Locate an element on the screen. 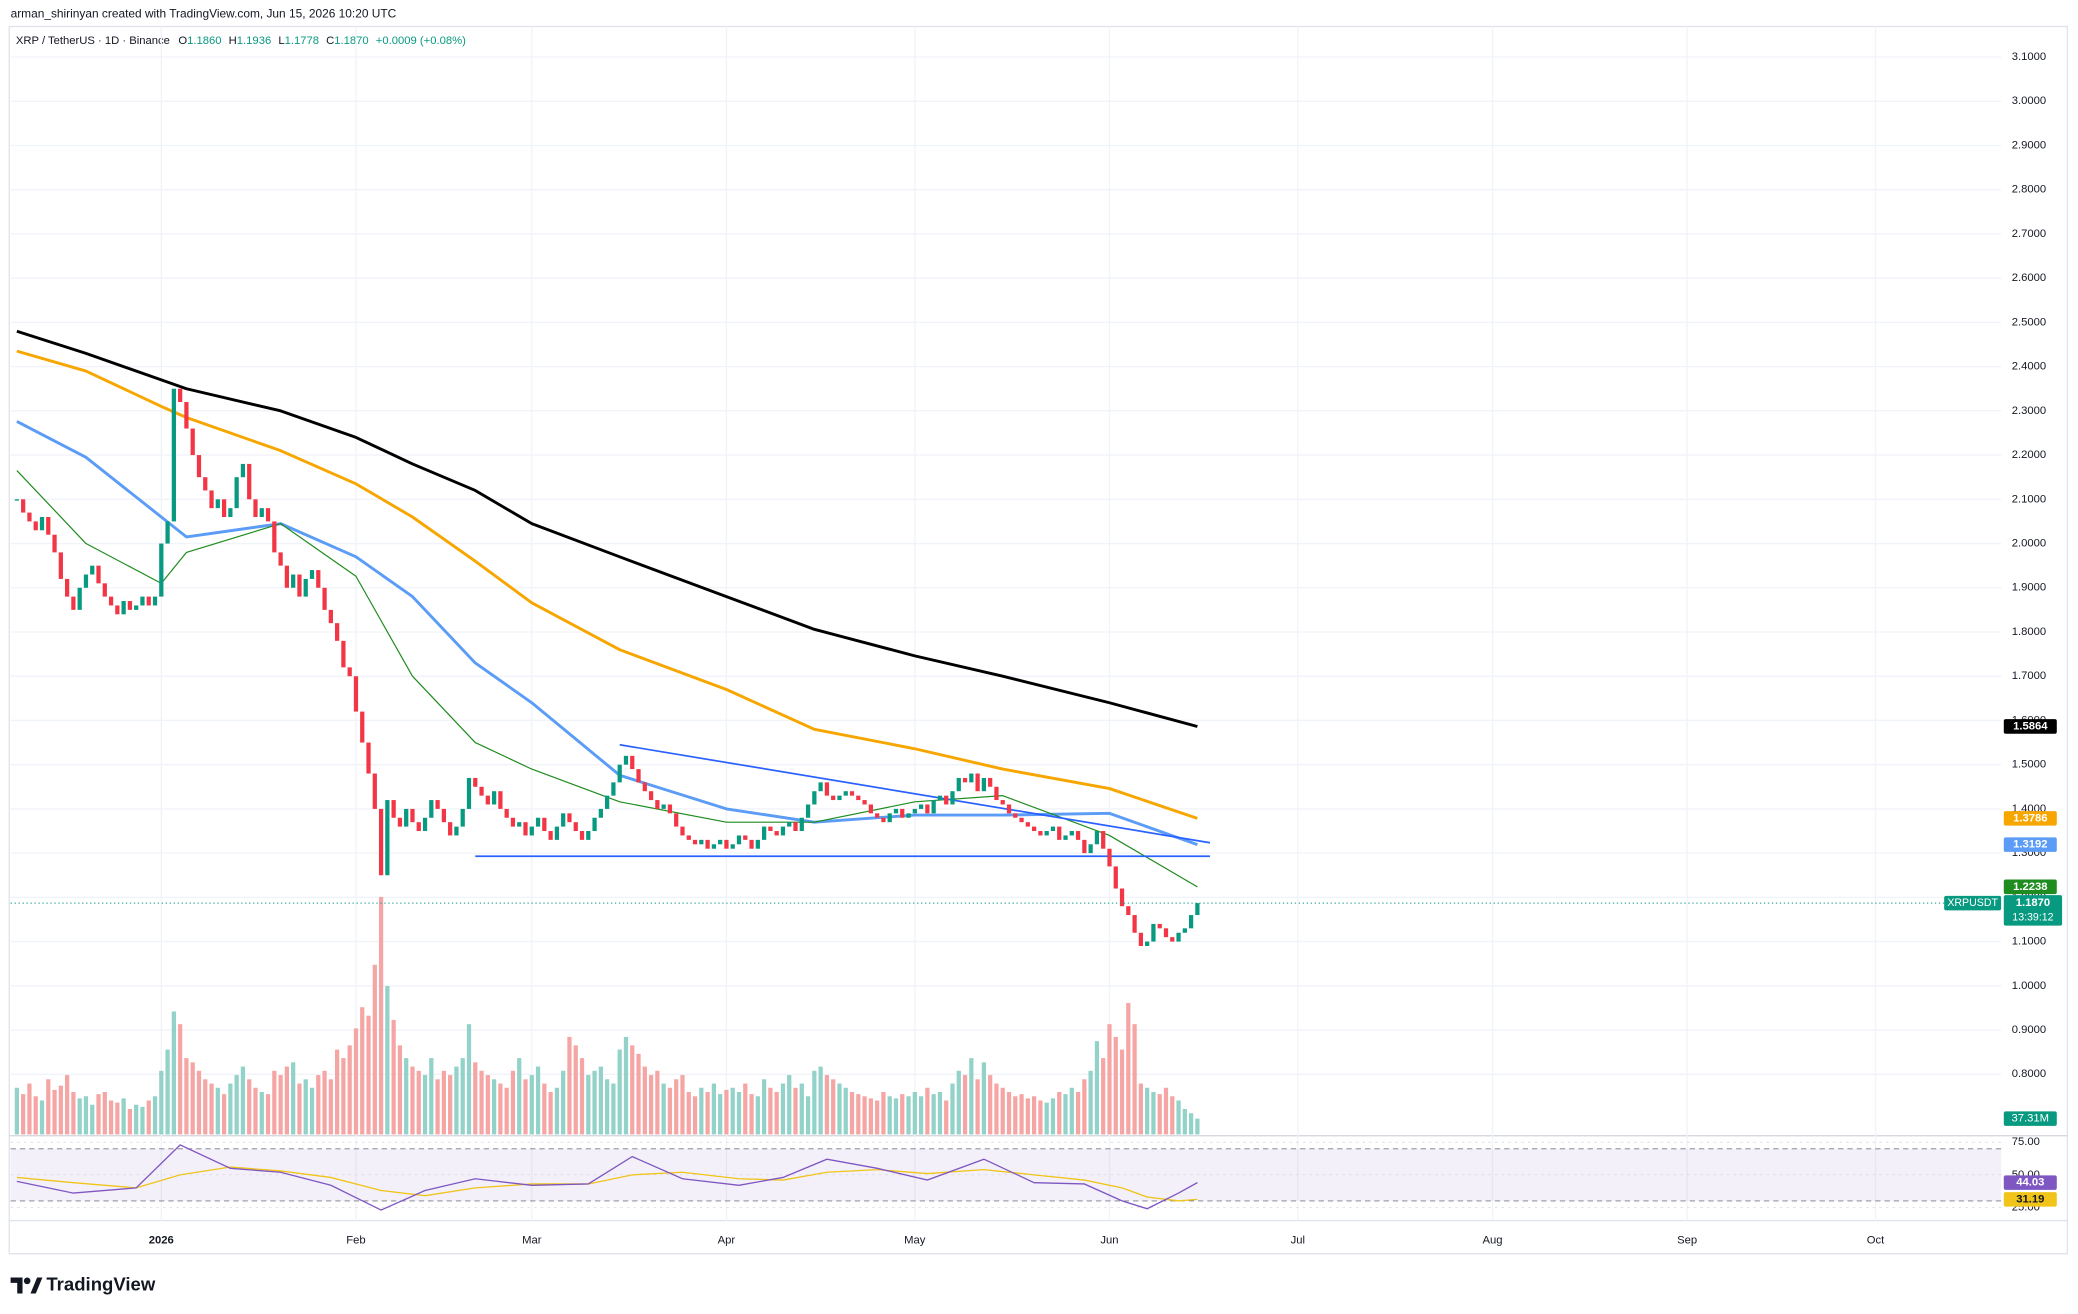  y-tick-label: 3.1000 is located at coordinates (2029, 57).